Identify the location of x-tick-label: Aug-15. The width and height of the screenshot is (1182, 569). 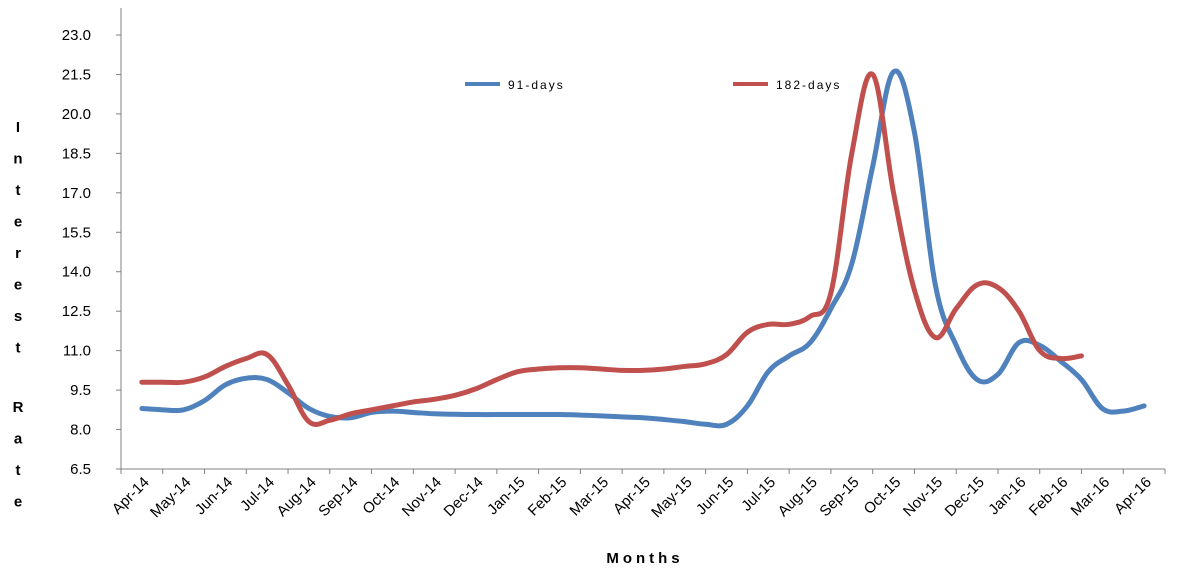
(798, 497).